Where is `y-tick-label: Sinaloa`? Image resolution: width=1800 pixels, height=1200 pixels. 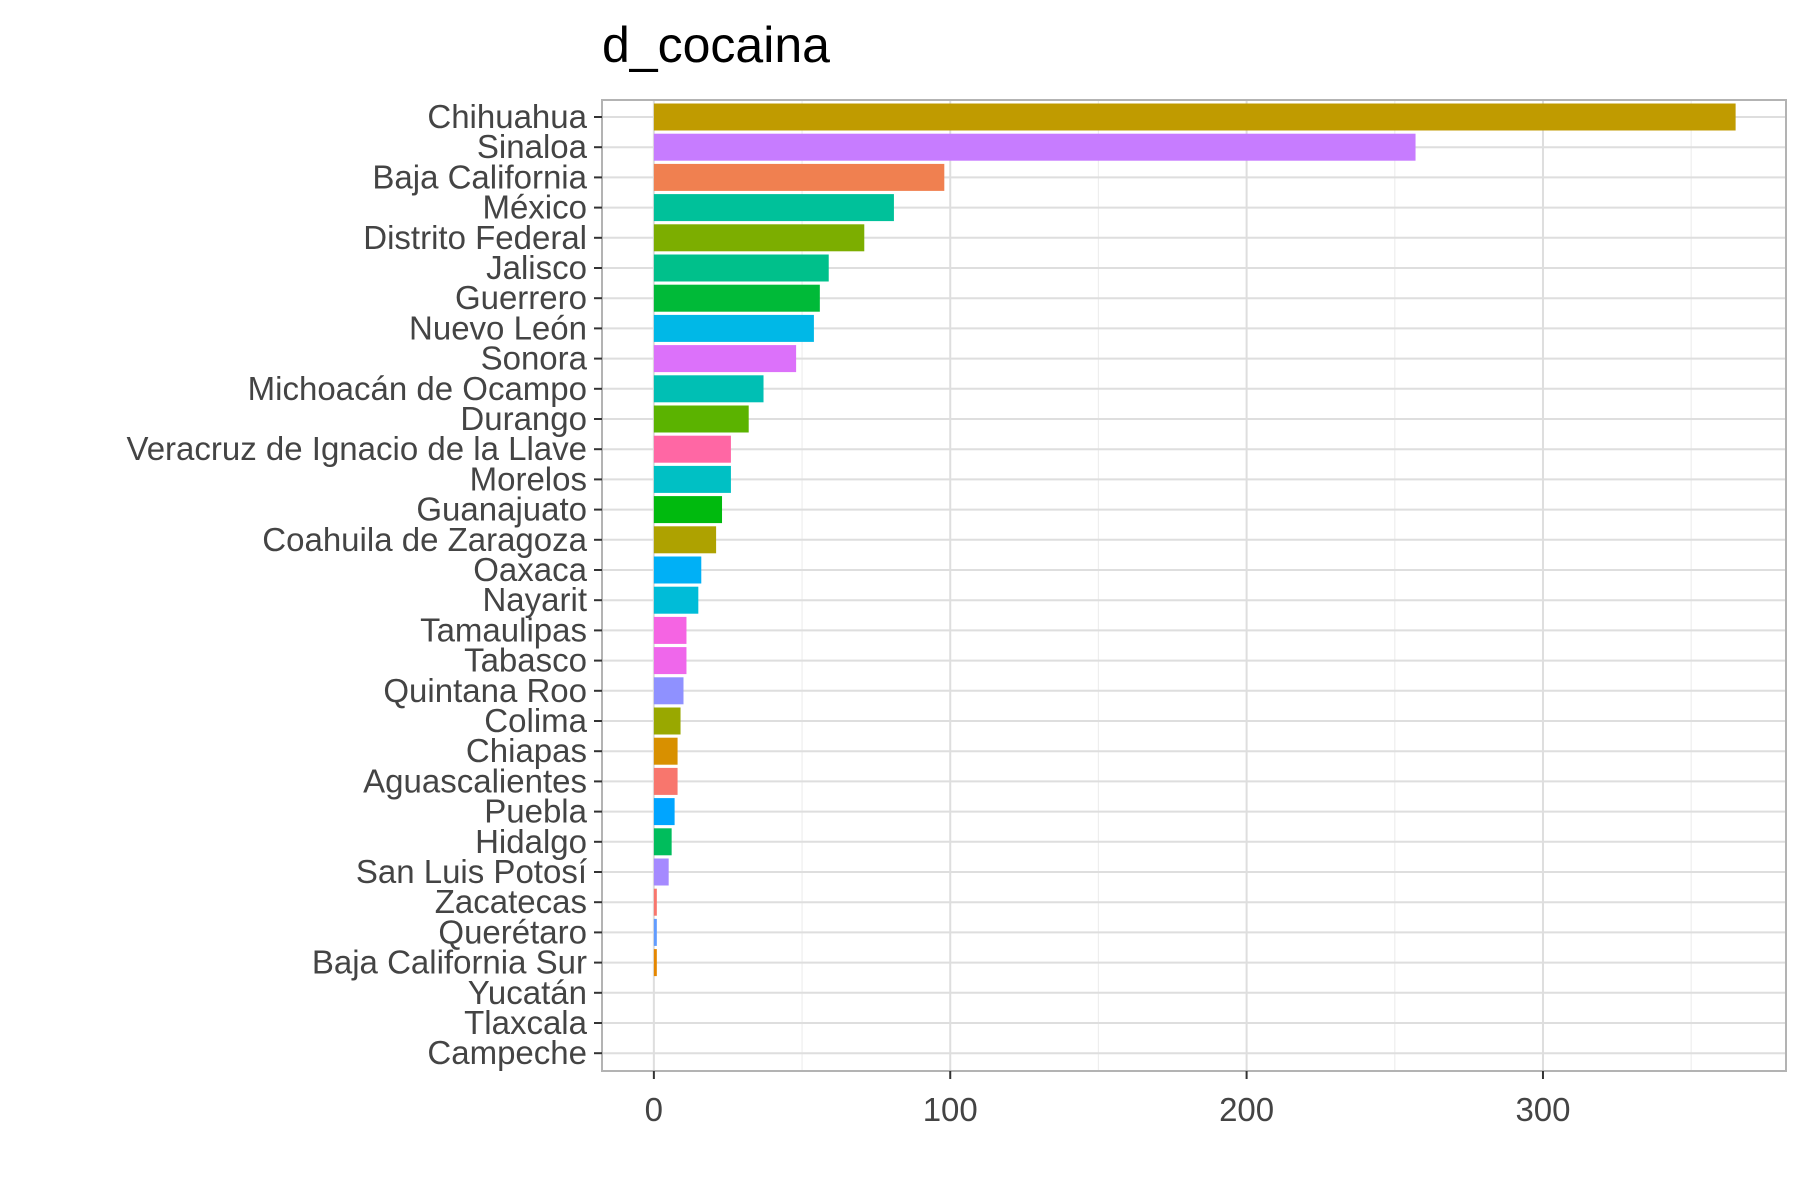
y-tick-label: Sinaloa is located at coordinates (532, 146).